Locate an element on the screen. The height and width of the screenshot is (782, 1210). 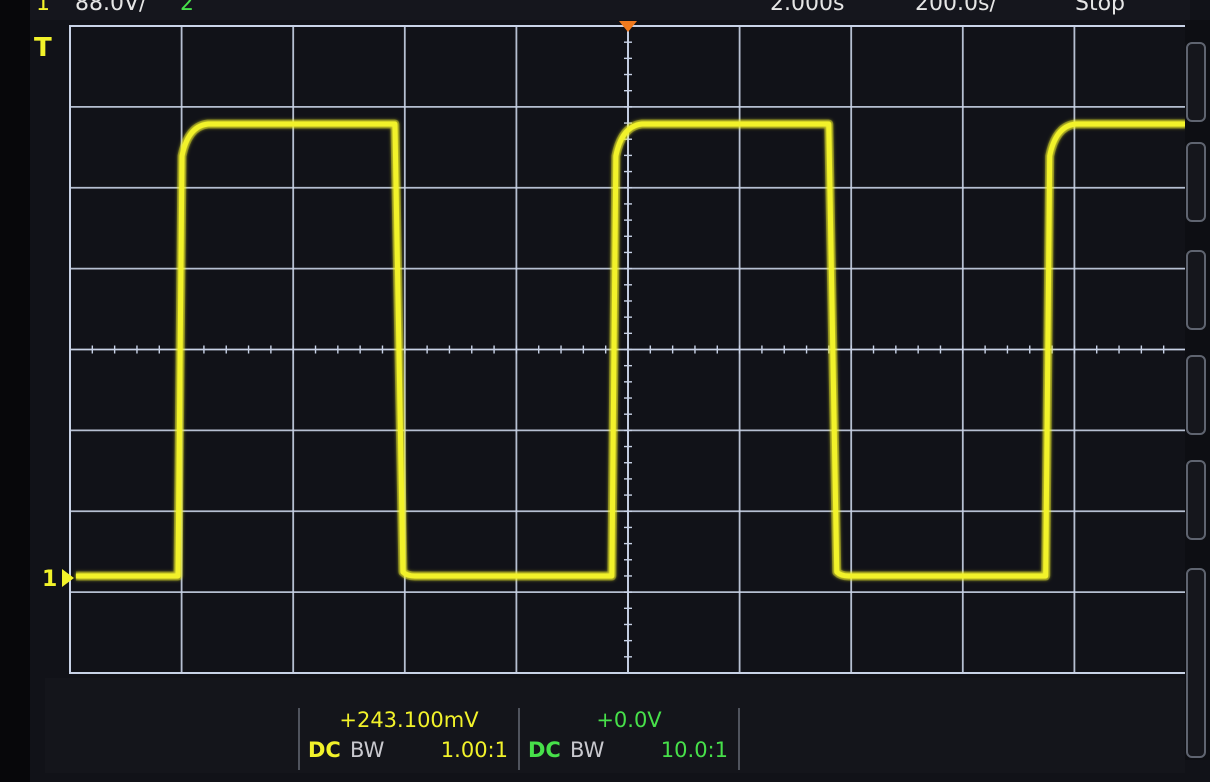
ch2-info: +0.0V DC BW 10.0:1 is located at coordinates (629, 739).